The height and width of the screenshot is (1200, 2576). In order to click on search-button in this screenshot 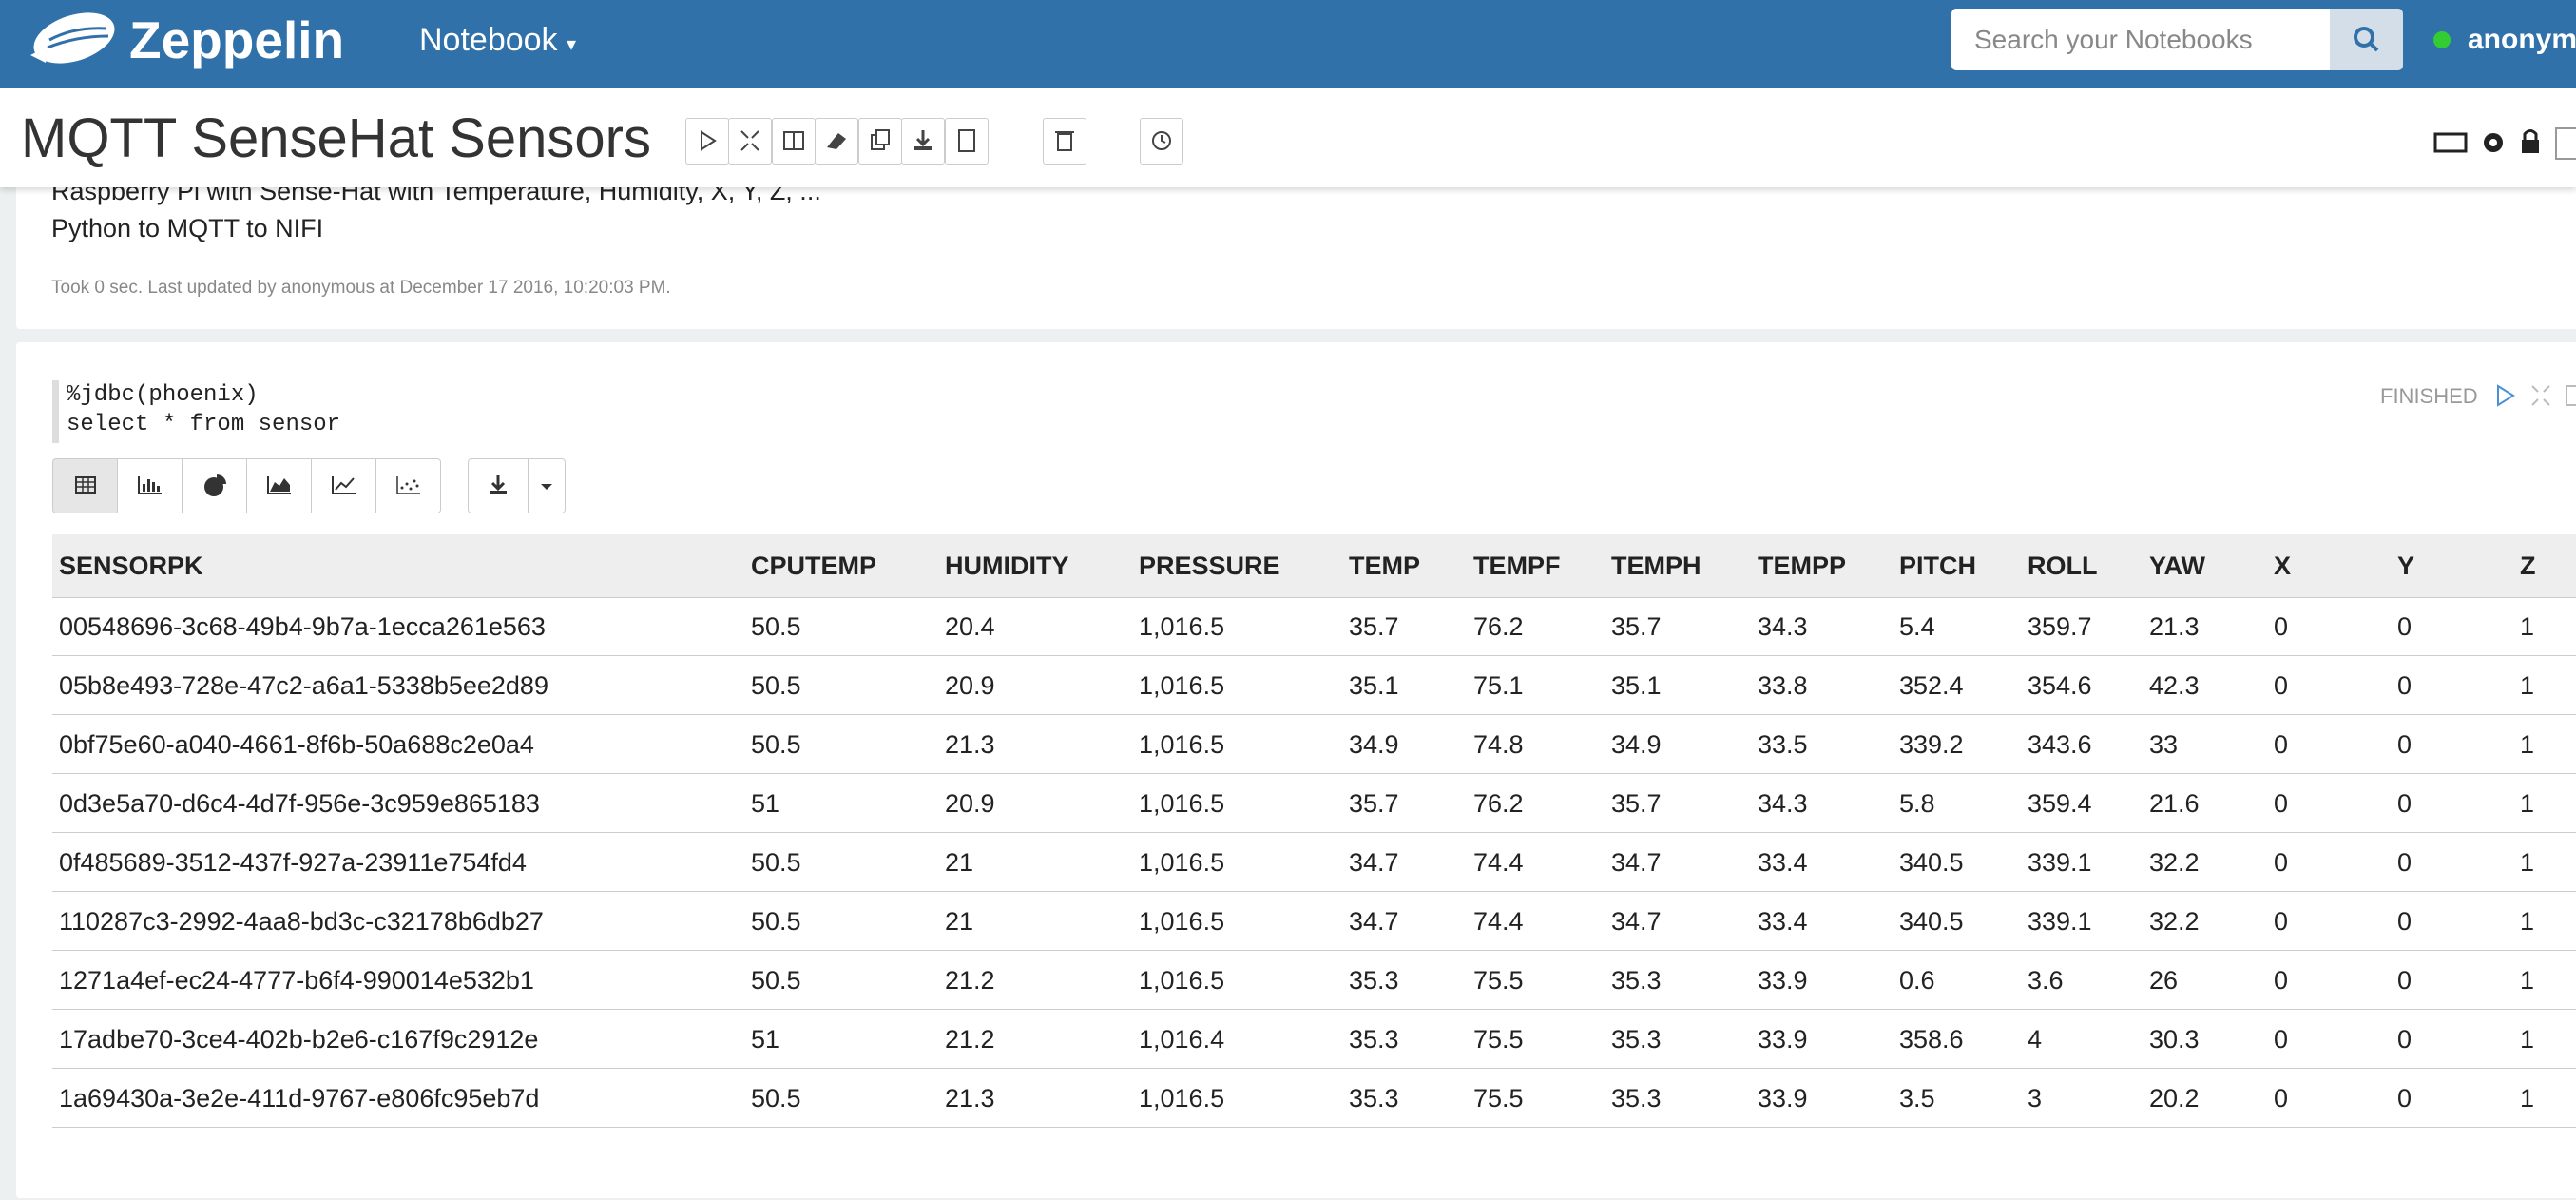, I will do `click(2366, 39)`.